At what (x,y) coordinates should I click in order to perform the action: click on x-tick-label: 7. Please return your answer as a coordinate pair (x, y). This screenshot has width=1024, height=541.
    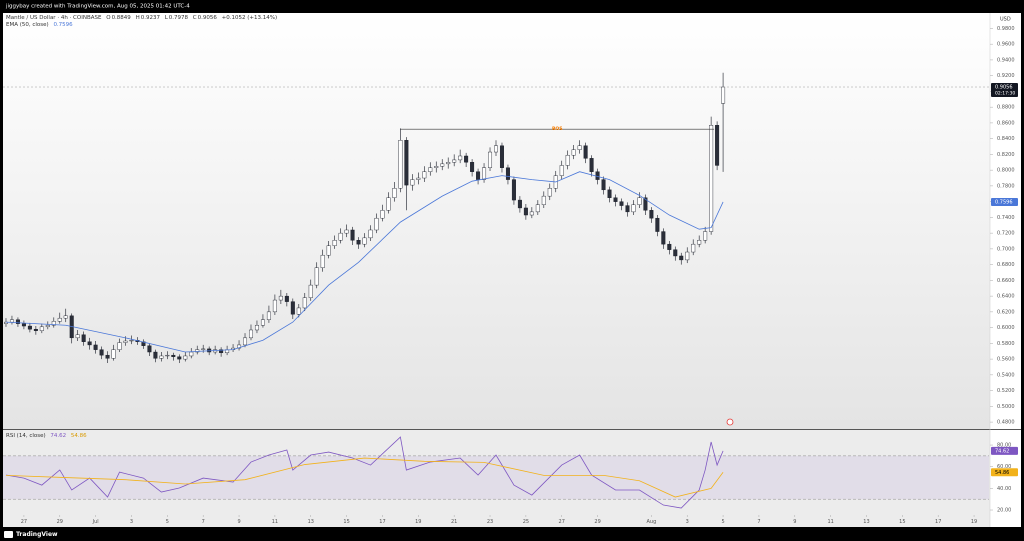
    Looking at the image, I should click on (203, 522).